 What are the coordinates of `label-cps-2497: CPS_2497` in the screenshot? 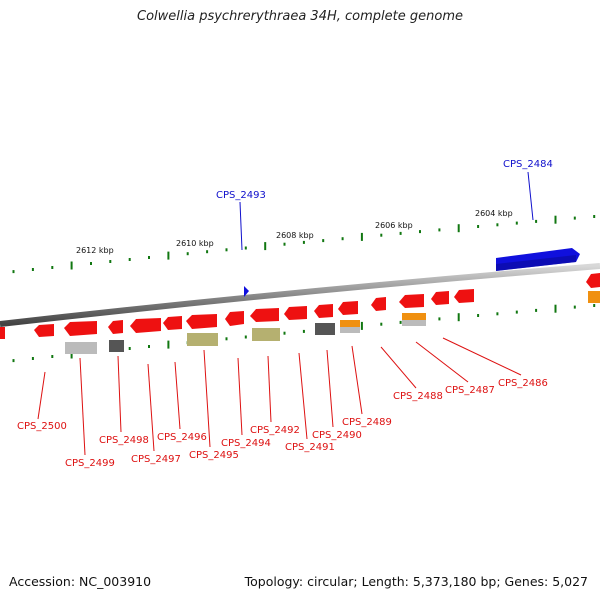 It's located at (156, 459).